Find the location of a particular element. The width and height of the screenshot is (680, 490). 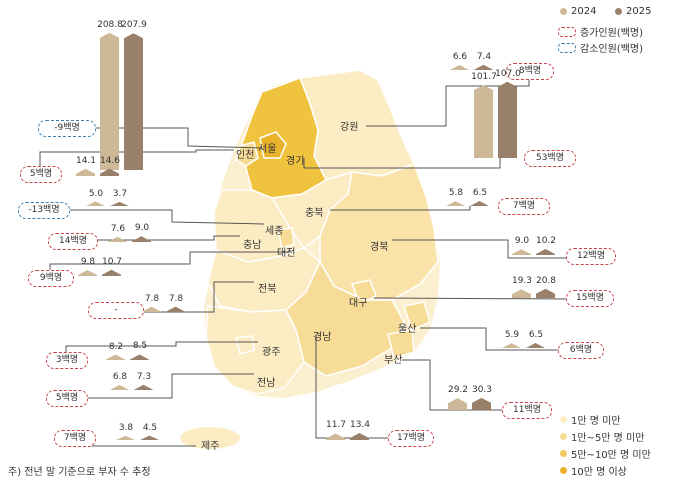

change-badge: 6백명 is located at coordinates (581, 350).